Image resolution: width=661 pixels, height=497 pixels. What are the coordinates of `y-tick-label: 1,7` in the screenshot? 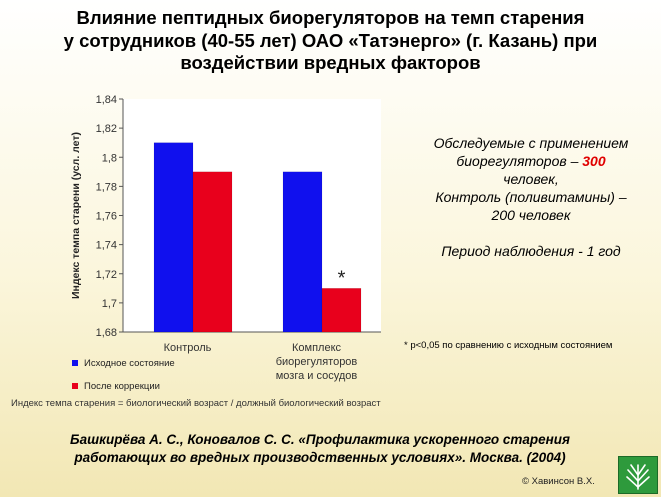 It's located at (109, 304).